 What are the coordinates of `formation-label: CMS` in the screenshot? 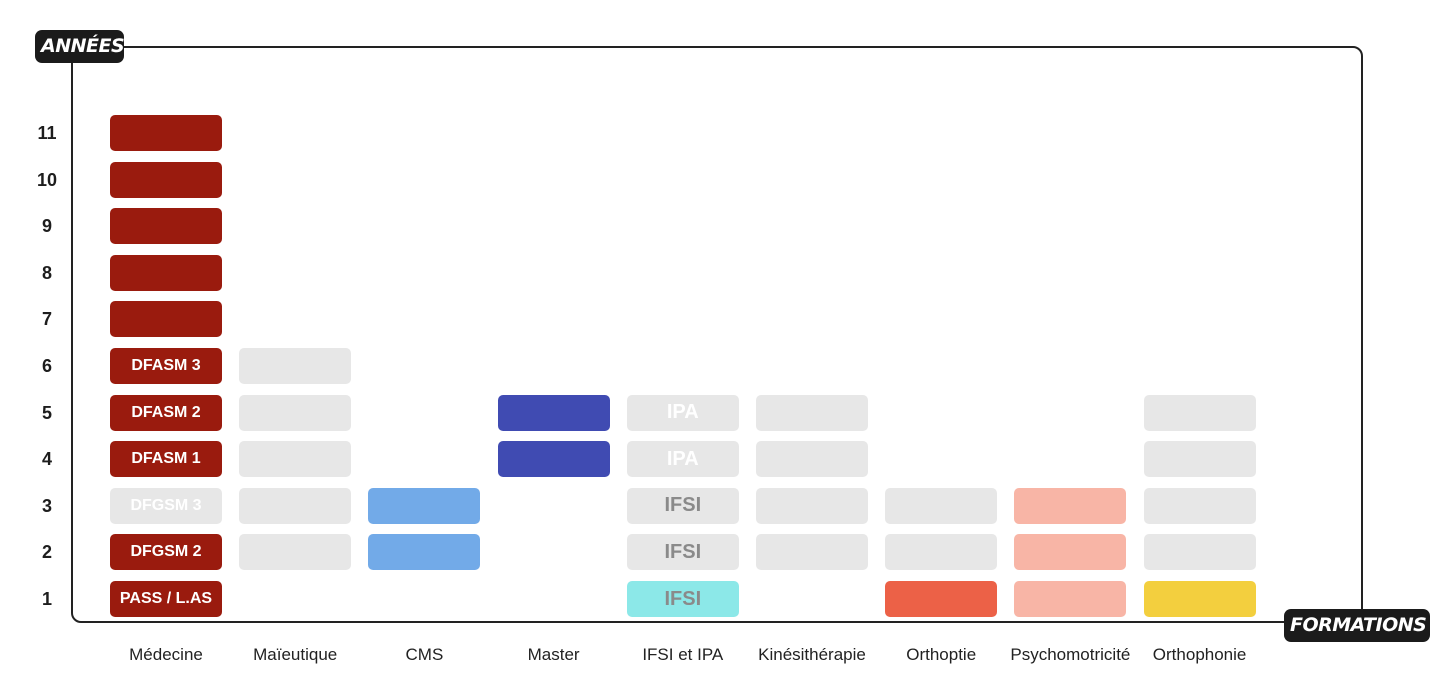 It's located at (424, 654).